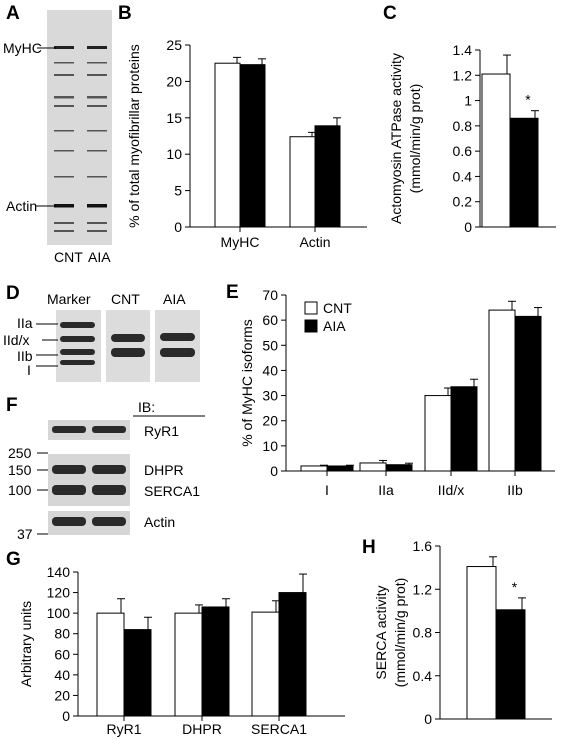 This screenshot has width=567, height=739. What do you see at coordinates (334, 326) in the screenshot?
I see `legend-label-aia: AIA` at bounding box center [334, 326].